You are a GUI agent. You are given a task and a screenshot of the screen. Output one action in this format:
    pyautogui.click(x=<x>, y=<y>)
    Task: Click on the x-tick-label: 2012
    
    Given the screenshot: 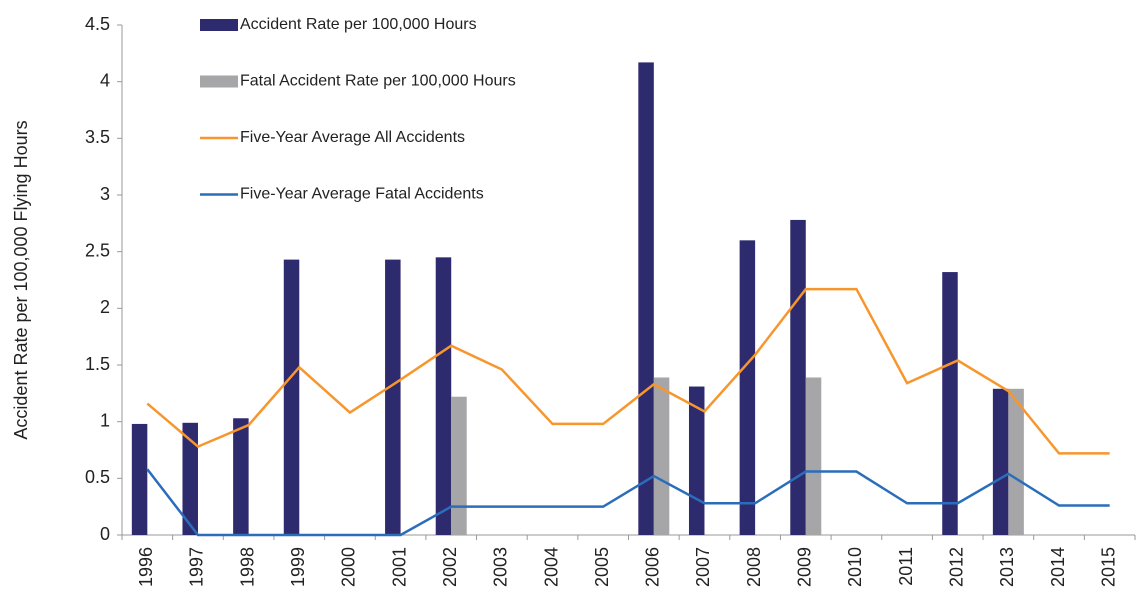 What is the action you would take?
    pyautogui.click(x=956, y=567)
    